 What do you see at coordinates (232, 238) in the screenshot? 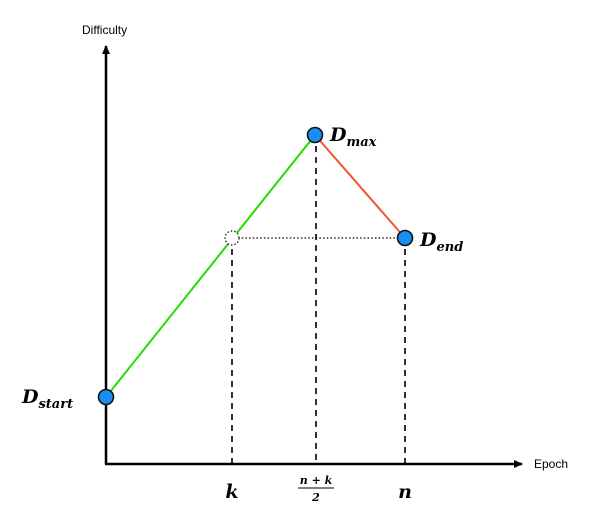
I see `k-intersection-marker` at bounding box center [232, 238].